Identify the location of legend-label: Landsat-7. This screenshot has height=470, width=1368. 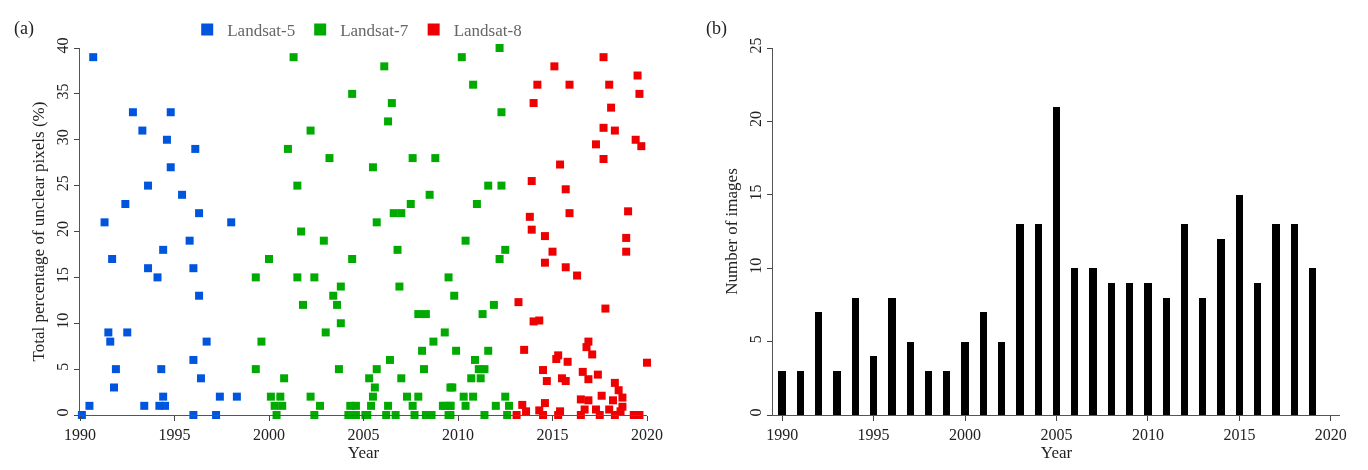
(374, 31).